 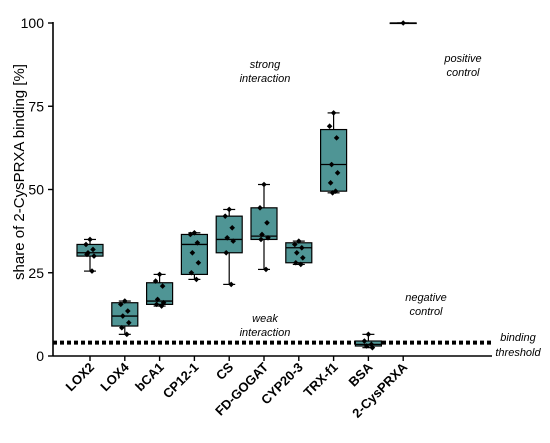 I want to click on box-fd-gogat, so click(x=264, y=227).